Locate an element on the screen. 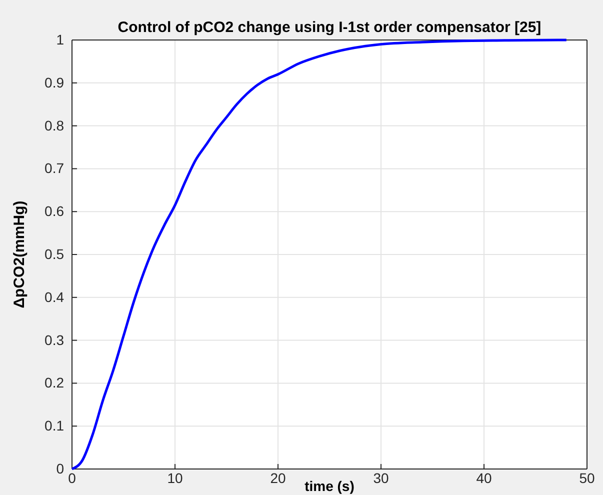 The width and height of the screenshot is (603, 495). x-tick-label: 50 is located at coordinates (587, 478).